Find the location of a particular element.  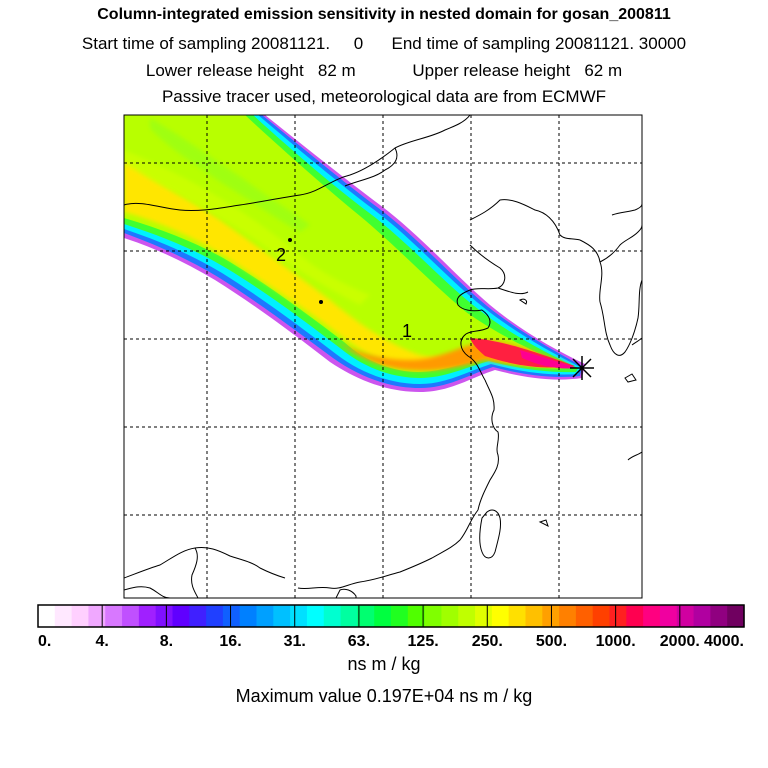

colorbar-tick-label: 4. is located at coordinates (102, 641).